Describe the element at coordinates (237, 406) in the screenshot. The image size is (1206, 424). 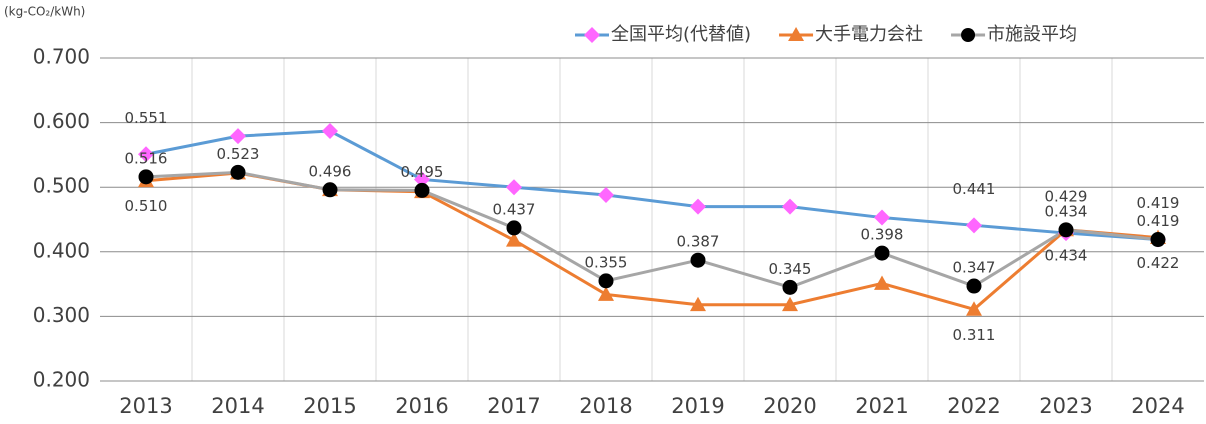
I see `x-tick-label: 2014` at that location.